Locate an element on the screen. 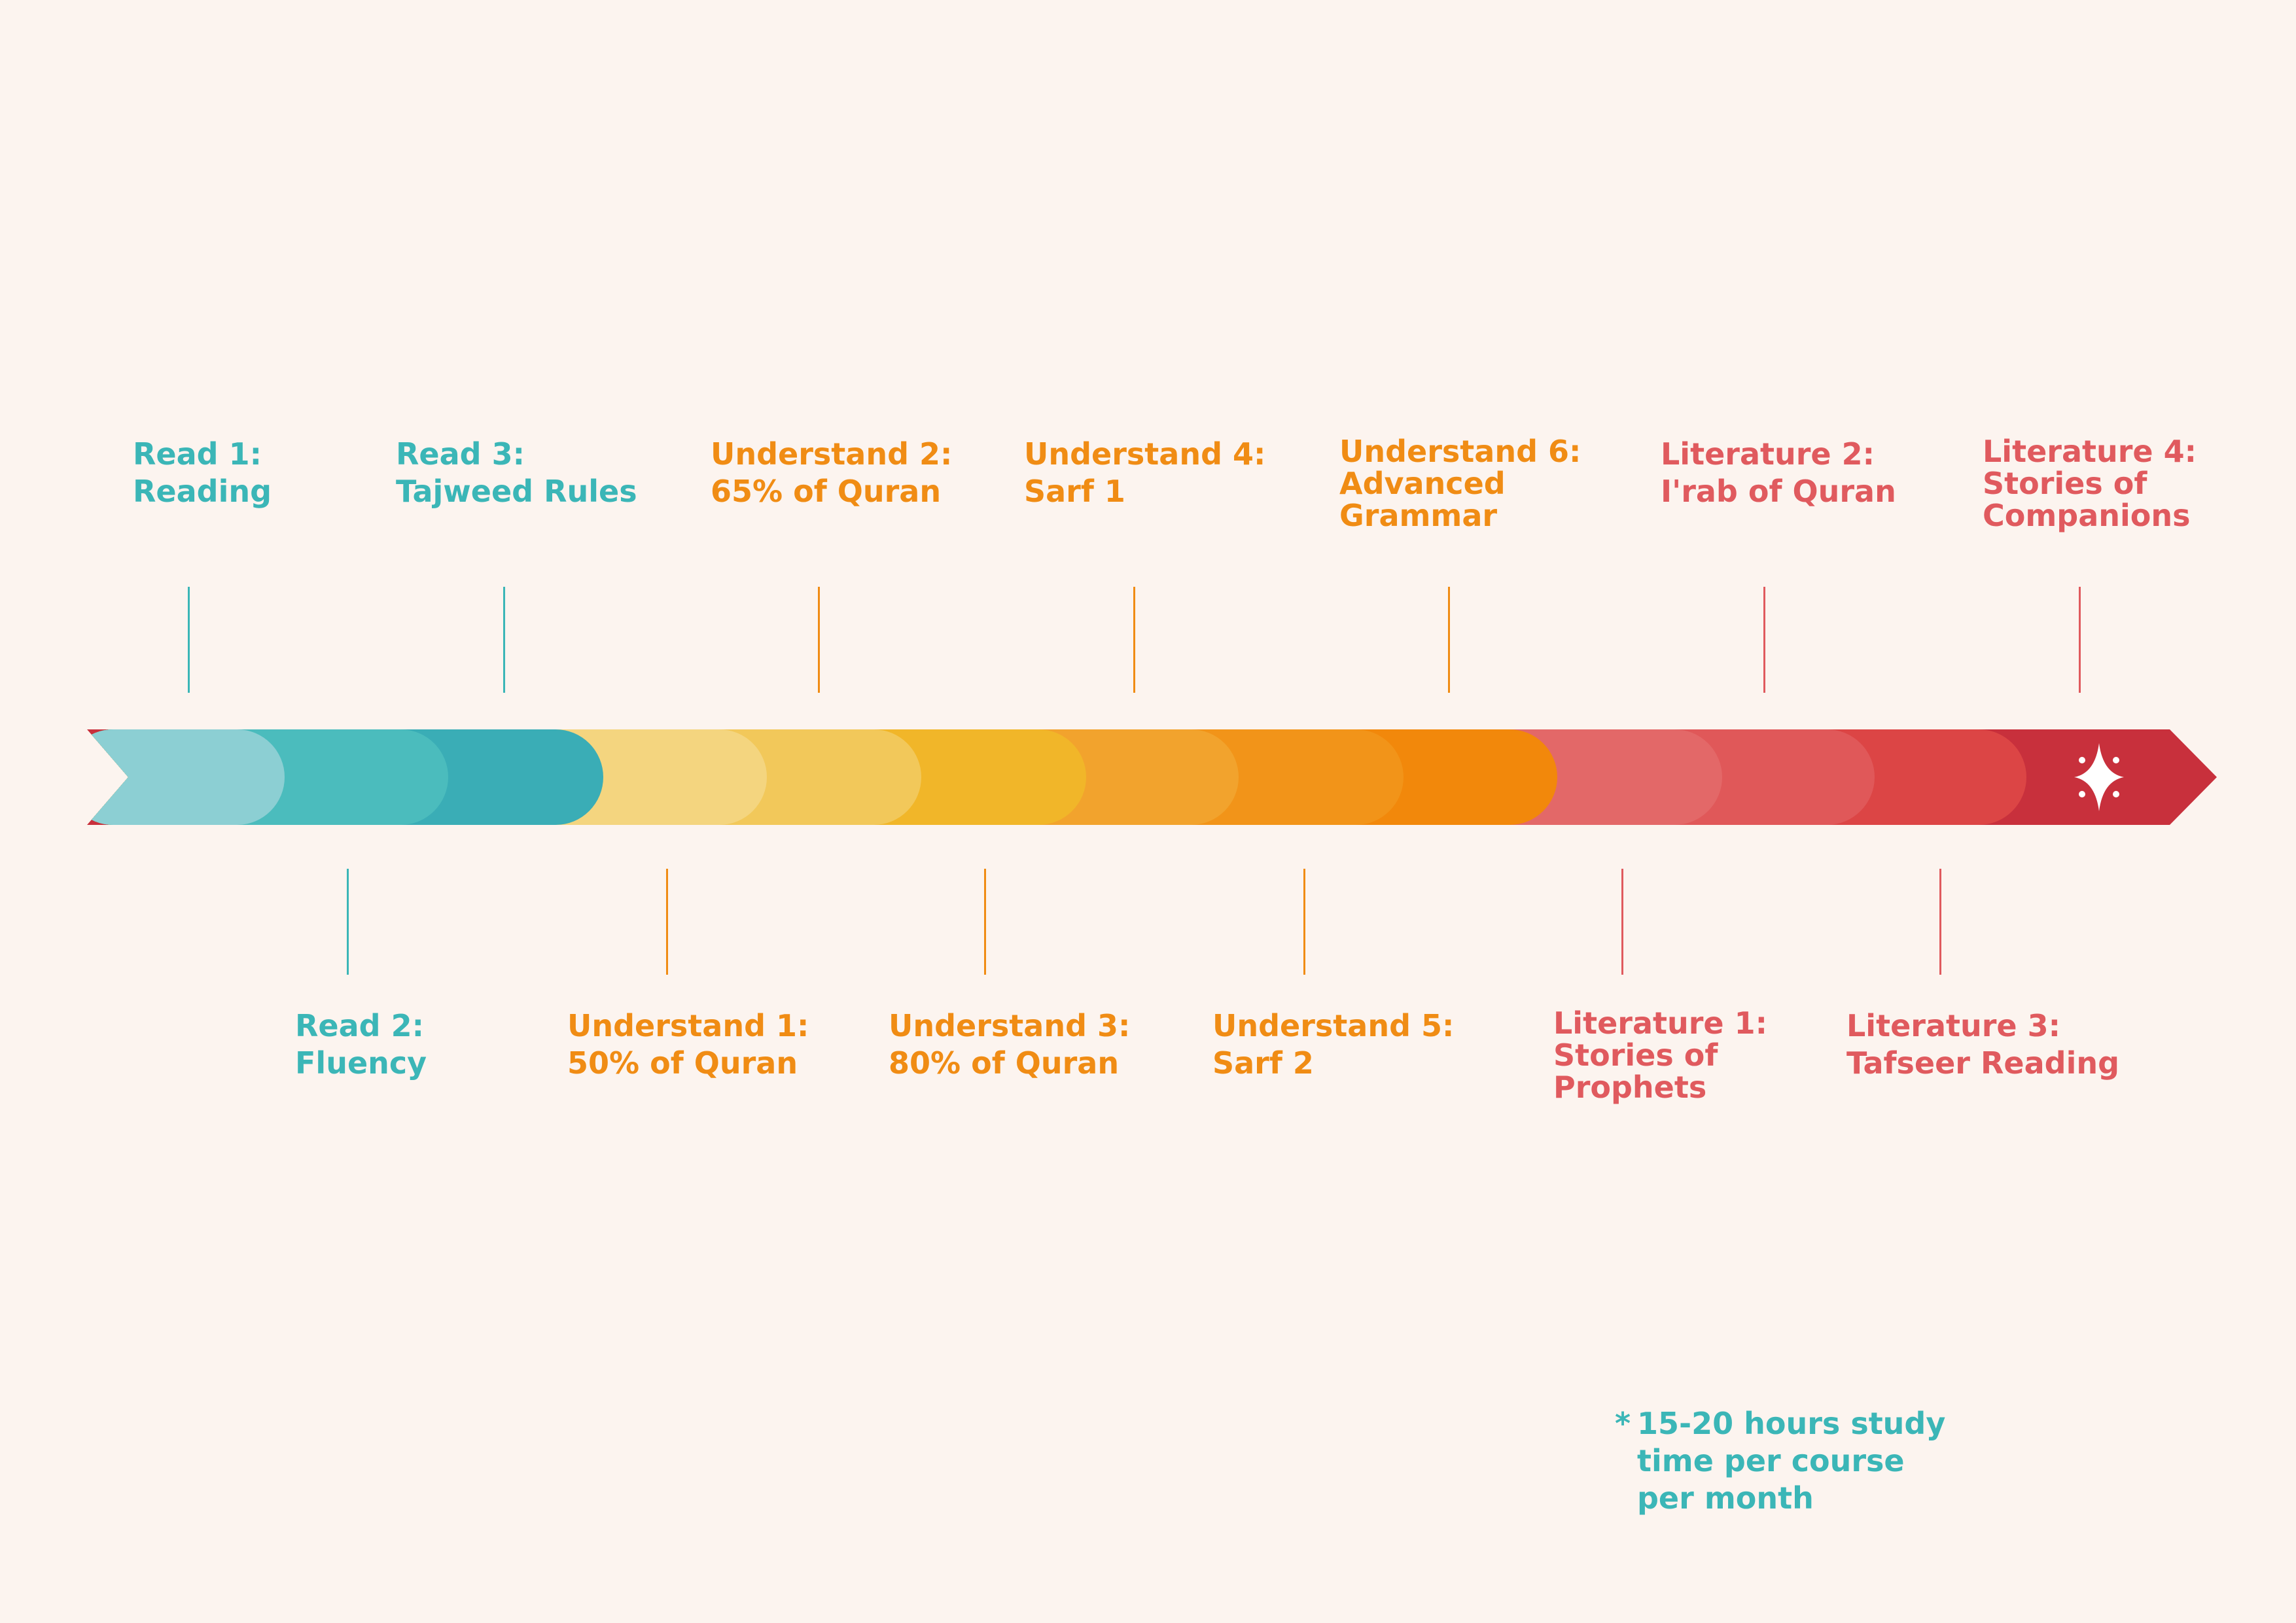  footnote-line: 15-20 hours study is located at coordinates (1792, 1423).